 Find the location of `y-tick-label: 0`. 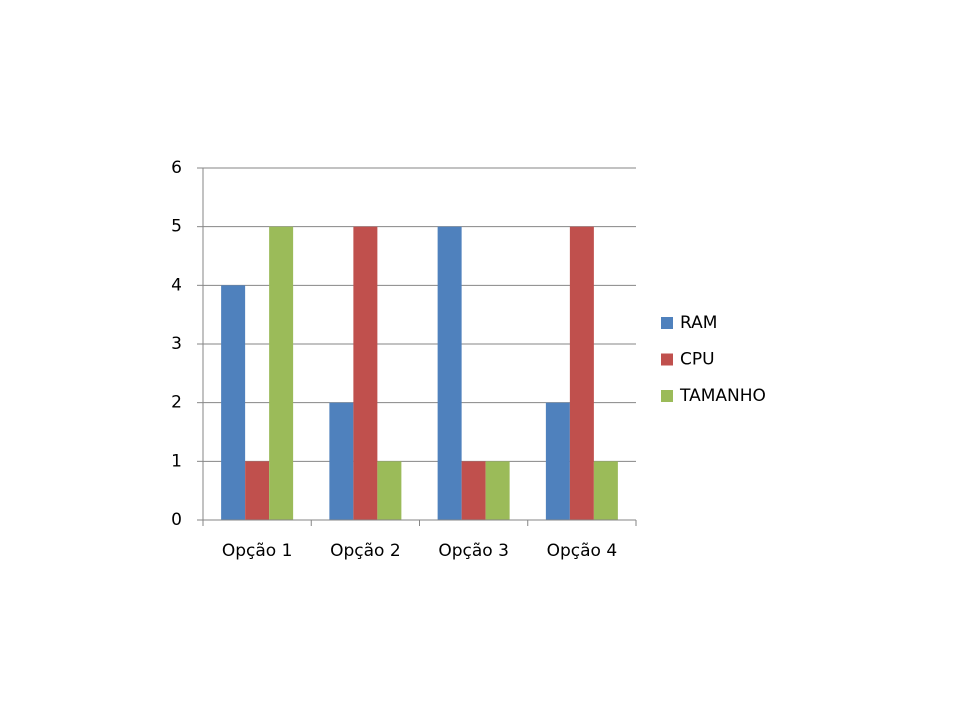

y-tick-label: 0 is located at coordinates (176, 520).